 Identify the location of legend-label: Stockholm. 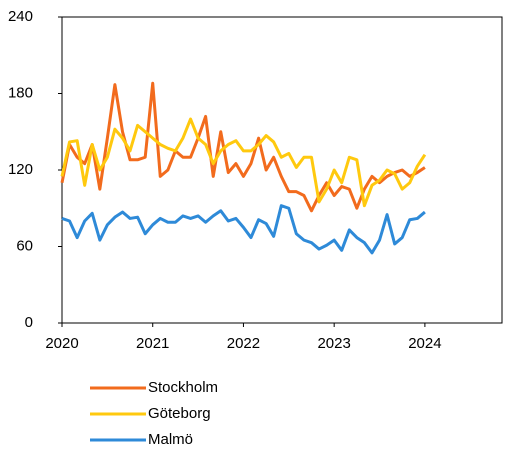
(183, 387).